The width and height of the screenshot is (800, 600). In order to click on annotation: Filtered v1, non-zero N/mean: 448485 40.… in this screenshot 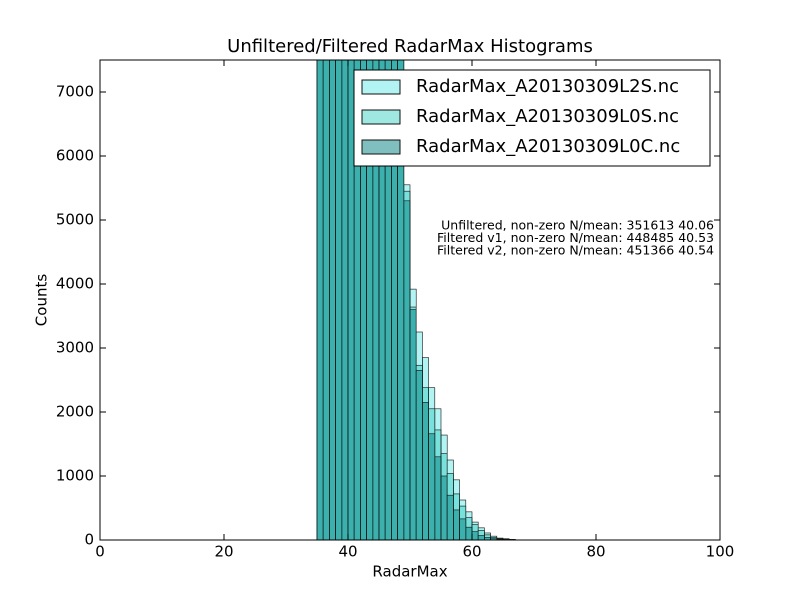, I will do `click(575, 237)`.